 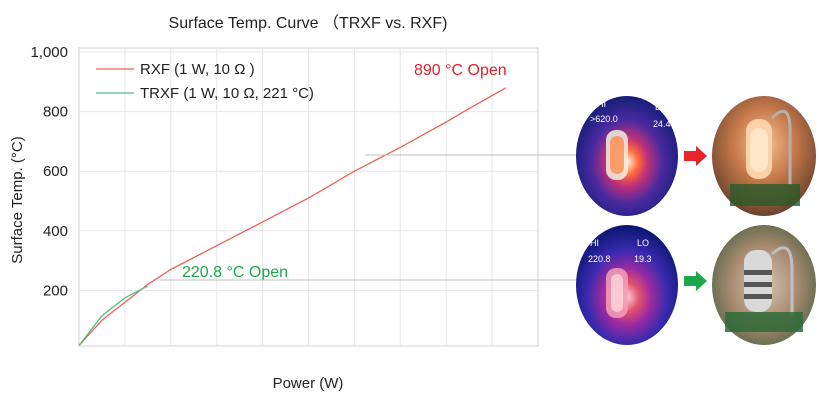 What do you see at coordinates (49, 52) in the screenshot?
I see `y-tick-label: 1,000` at bounding box center [49, 52].